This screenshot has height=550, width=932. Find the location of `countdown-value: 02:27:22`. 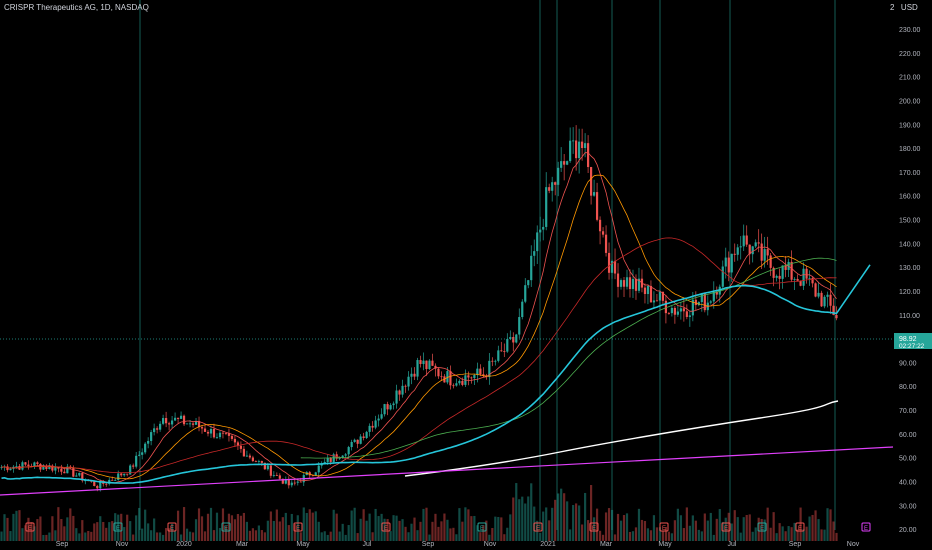

countdown-value: 02:27:22 is located at coordinates (912, 346).